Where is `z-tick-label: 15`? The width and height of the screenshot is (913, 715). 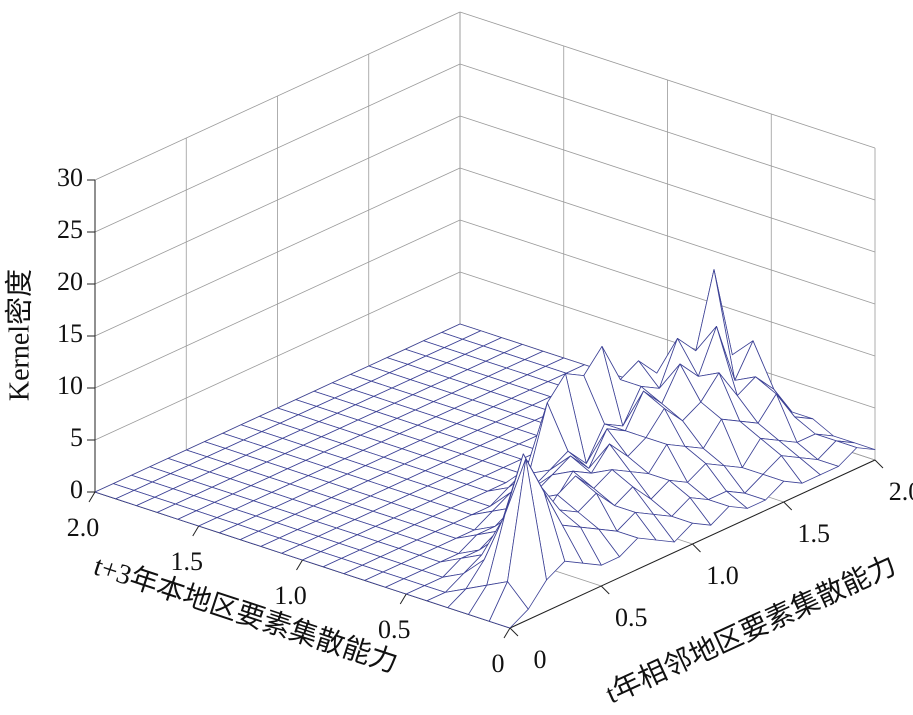
z-tick-label: 15 is located at coordinates (70, 333).